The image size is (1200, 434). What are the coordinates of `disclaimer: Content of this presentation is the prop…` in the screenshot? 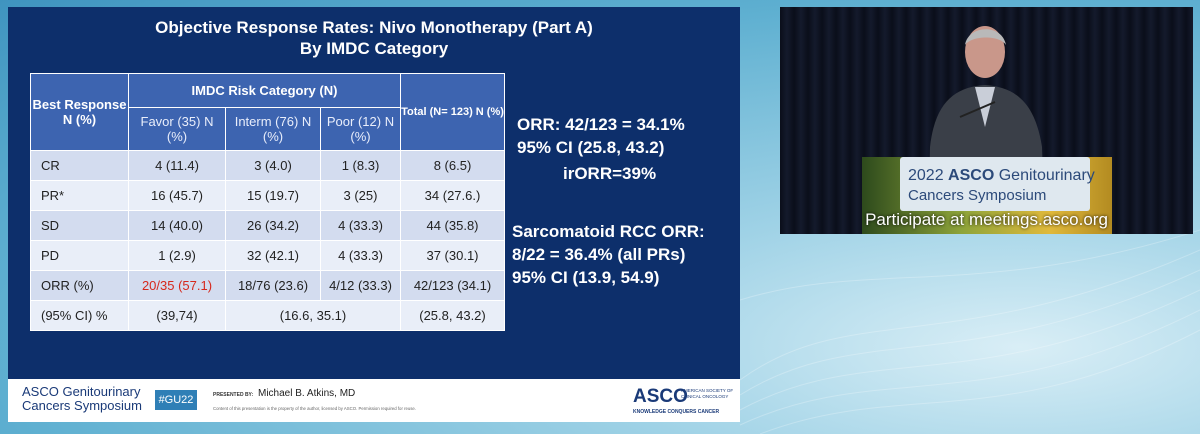 It's located at (315, 408).